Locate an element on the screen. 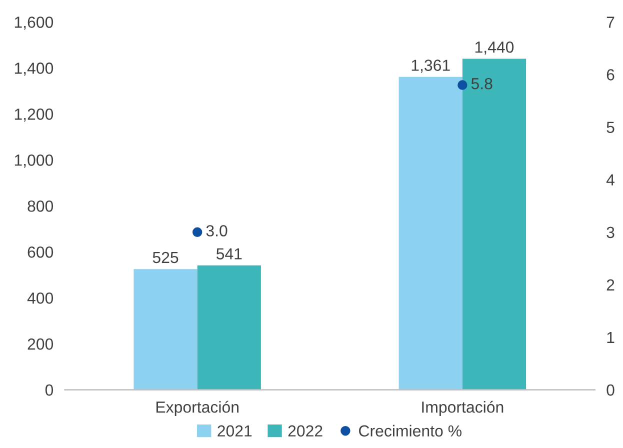  legend-label: Crecimiento % is located at coordinates (410, 430).